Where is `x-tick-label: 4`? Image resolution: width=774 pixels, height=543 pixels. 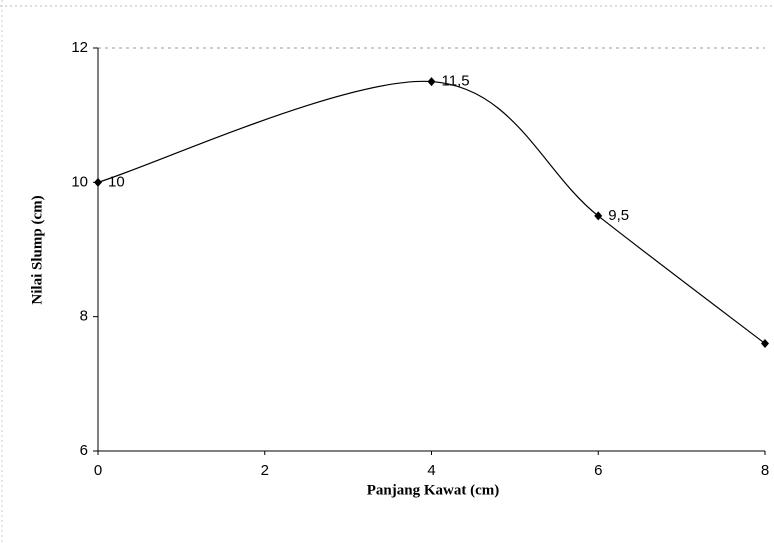 x-tick-label: 4 is located at coordinates (431, 470).